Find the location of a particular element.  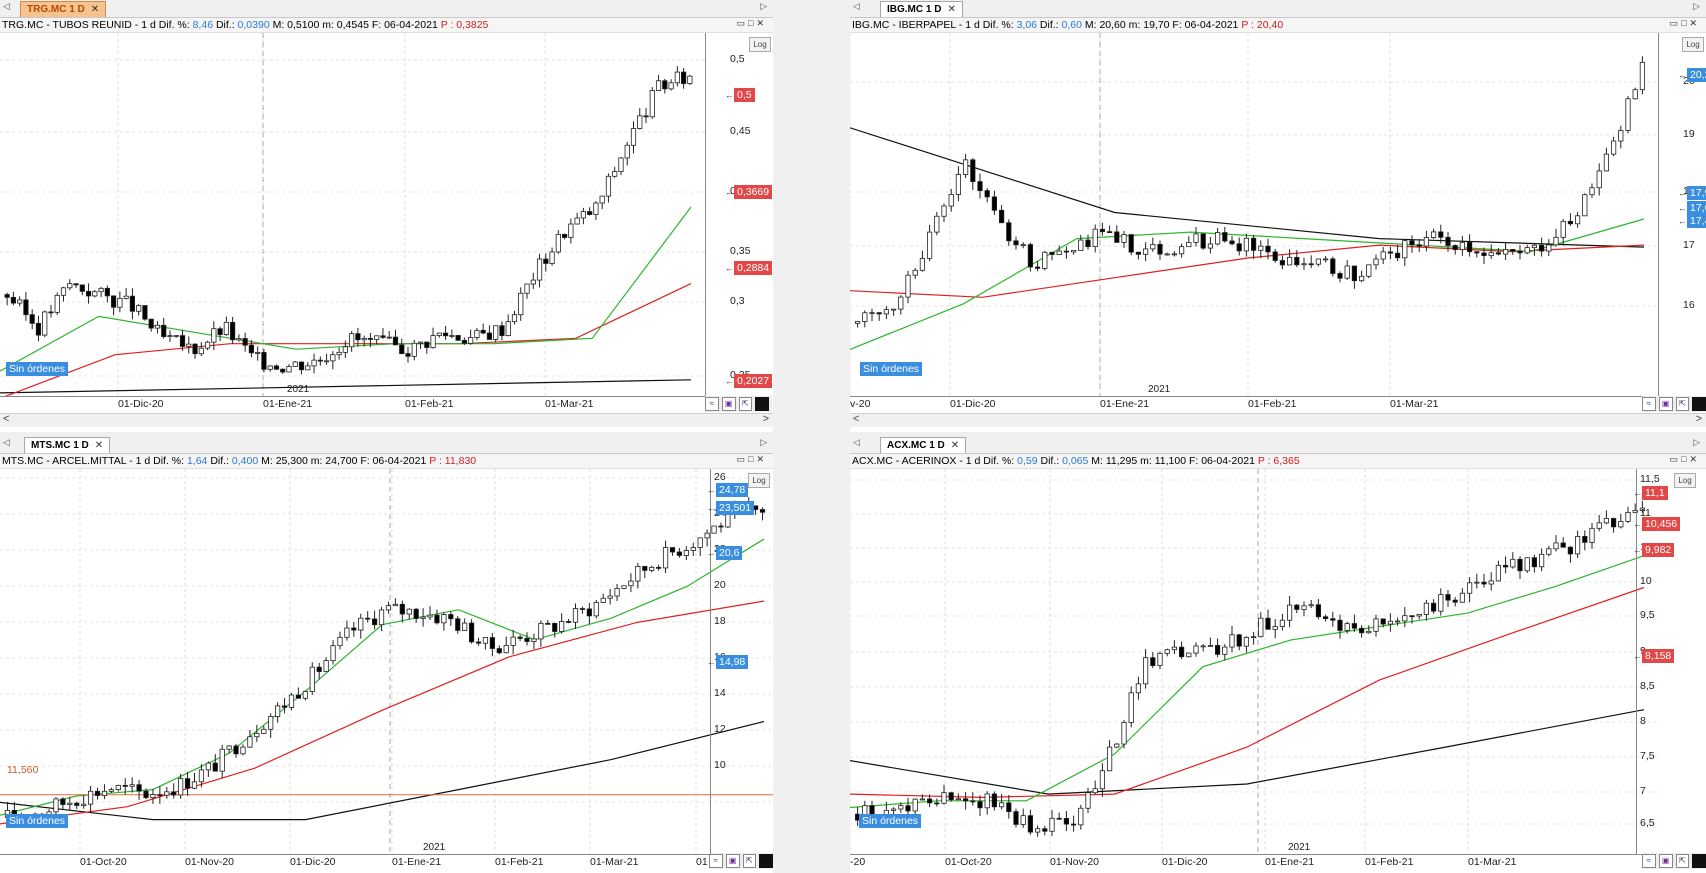

price-tag-label: 20,2 is located at coordinates (1692, 75).